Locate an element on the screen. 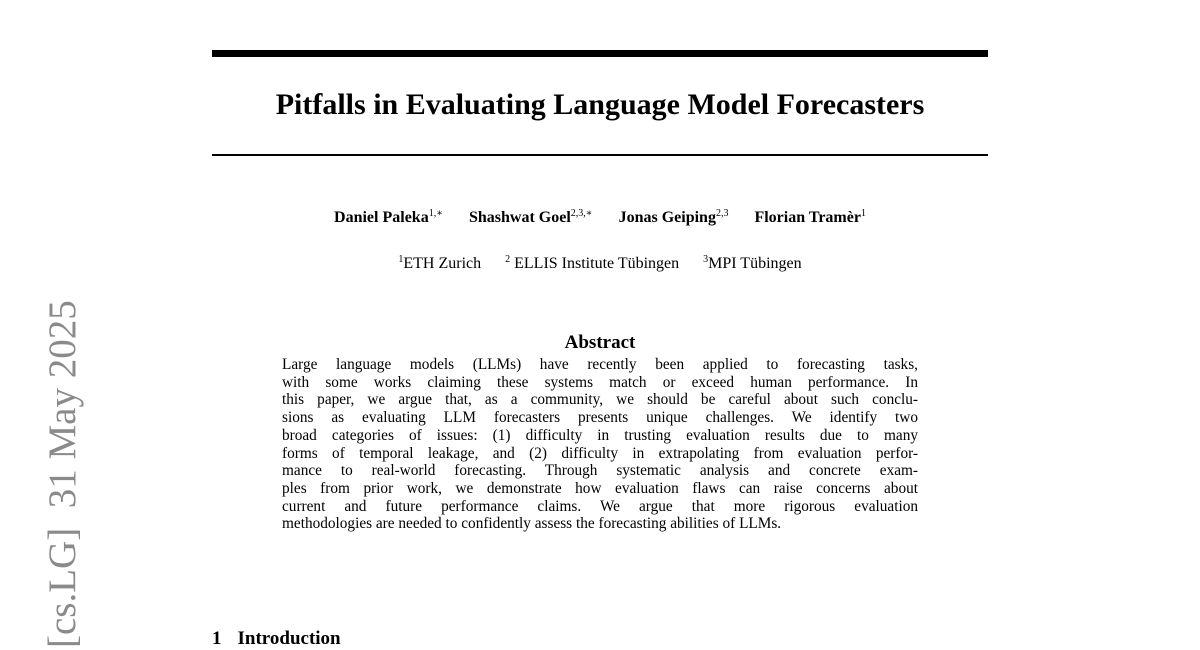 Image resolution: width=1200 pixels, height=650 pixels. affiliation-sup: 3 is located at coordinates (706, 259).